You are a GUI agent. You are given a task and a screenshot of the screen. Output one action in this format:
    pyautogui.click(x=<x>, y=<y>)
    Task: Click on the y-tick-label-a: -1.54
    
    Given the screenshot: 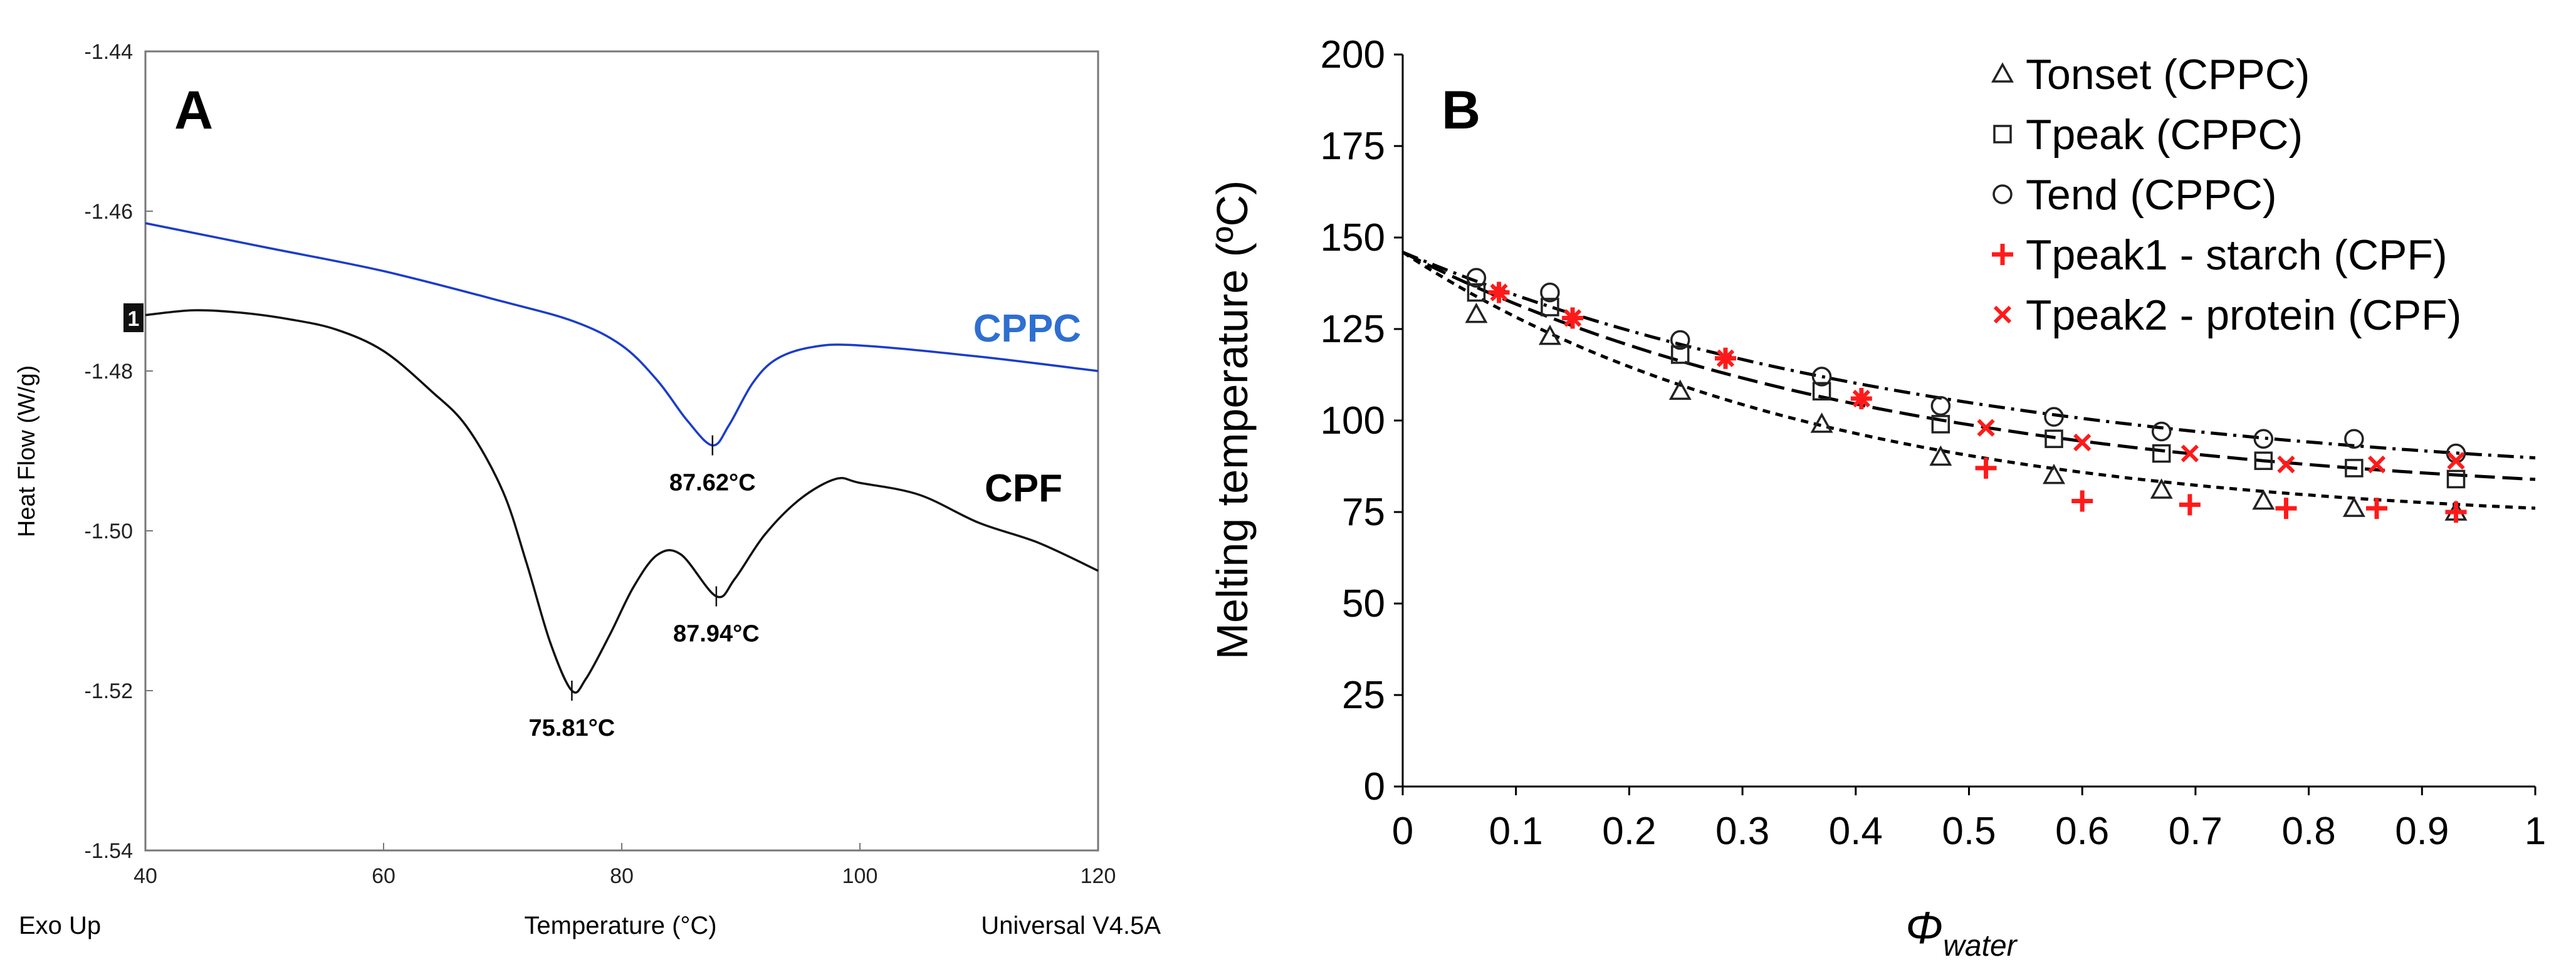 What is the action you would take?
    pyautogui.click(x=109, y=851)
    